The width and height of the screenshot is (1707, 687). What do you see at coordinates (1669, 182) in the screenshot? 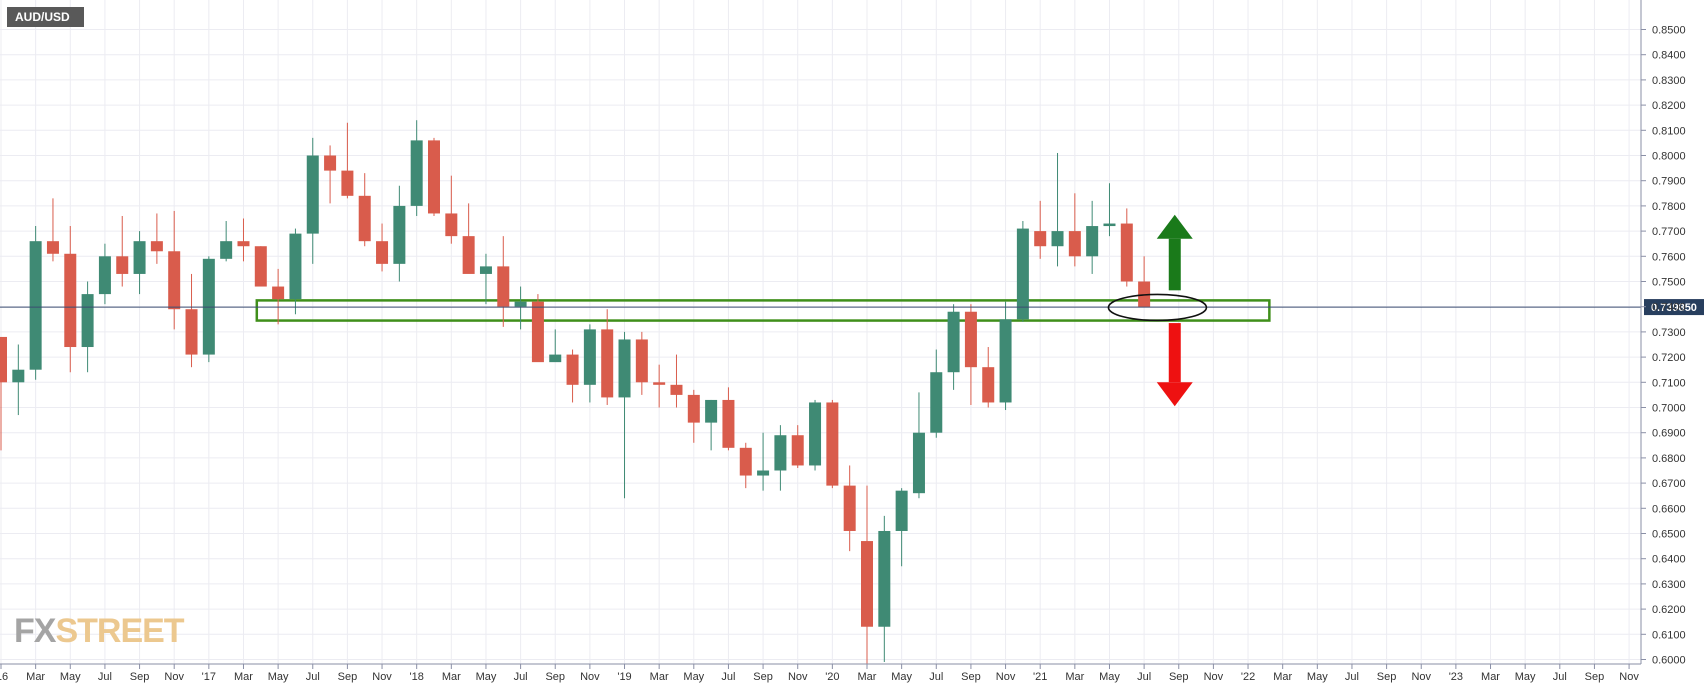
I see `y-tick-label: 0.7900` at bounding box center [1669, 182].